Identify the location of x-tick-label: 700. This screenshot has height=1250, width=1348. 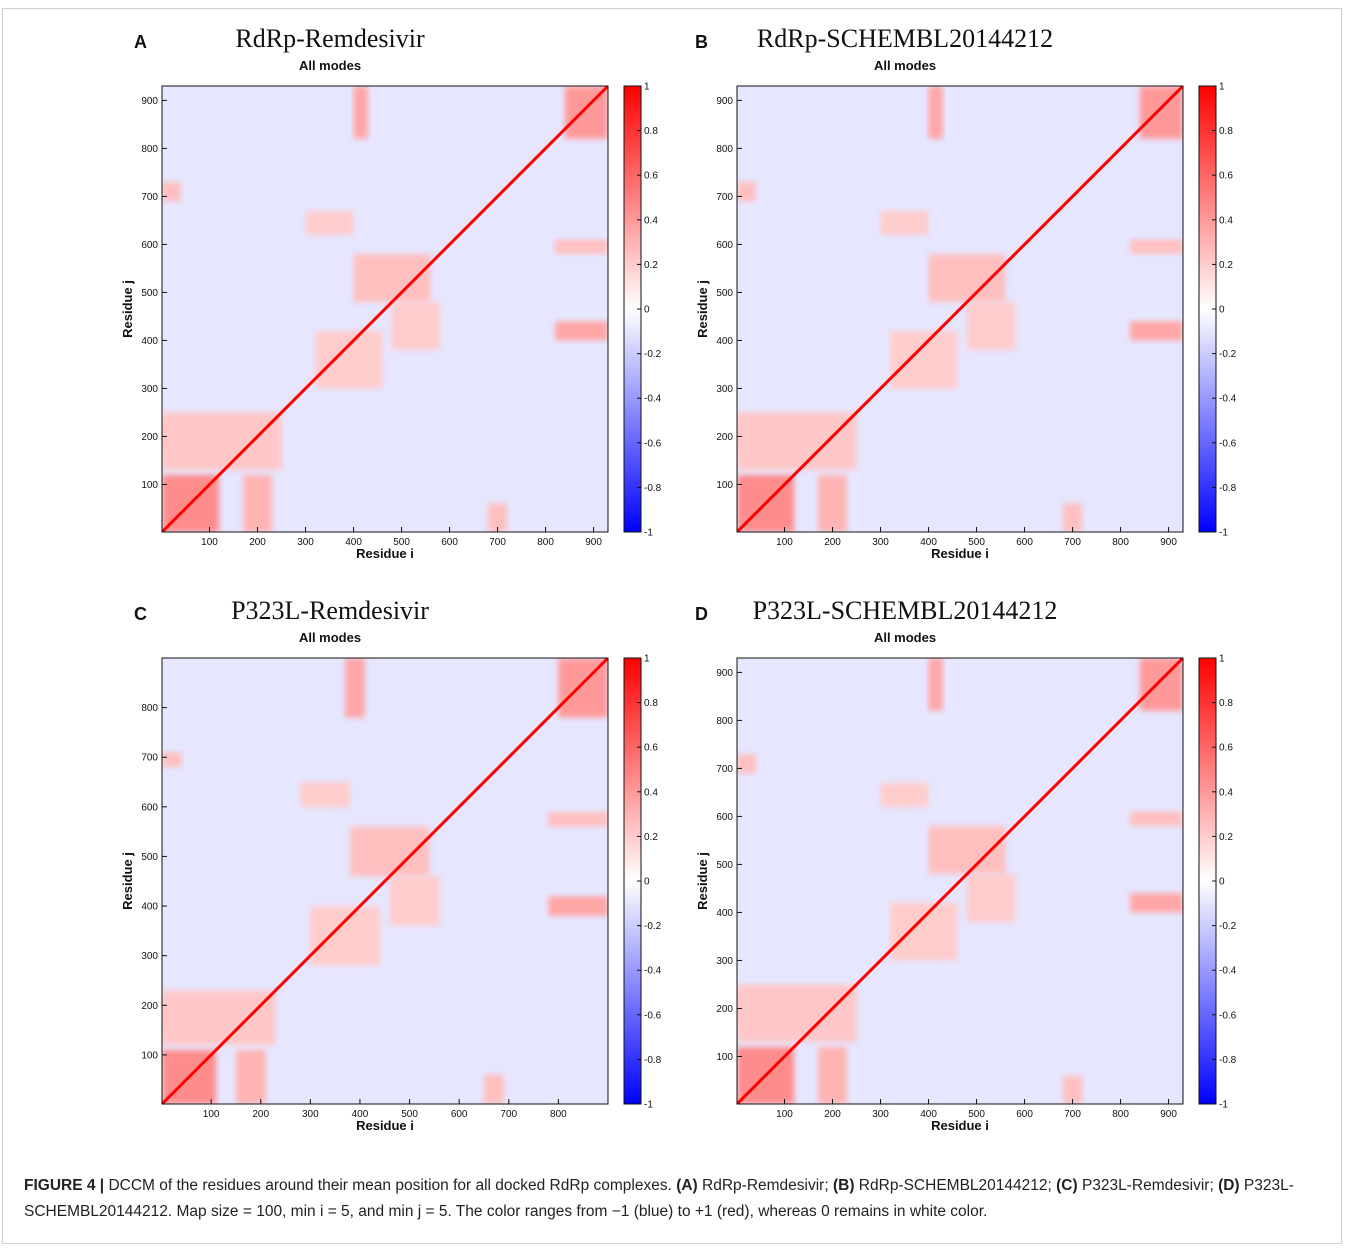
(508, 1114).